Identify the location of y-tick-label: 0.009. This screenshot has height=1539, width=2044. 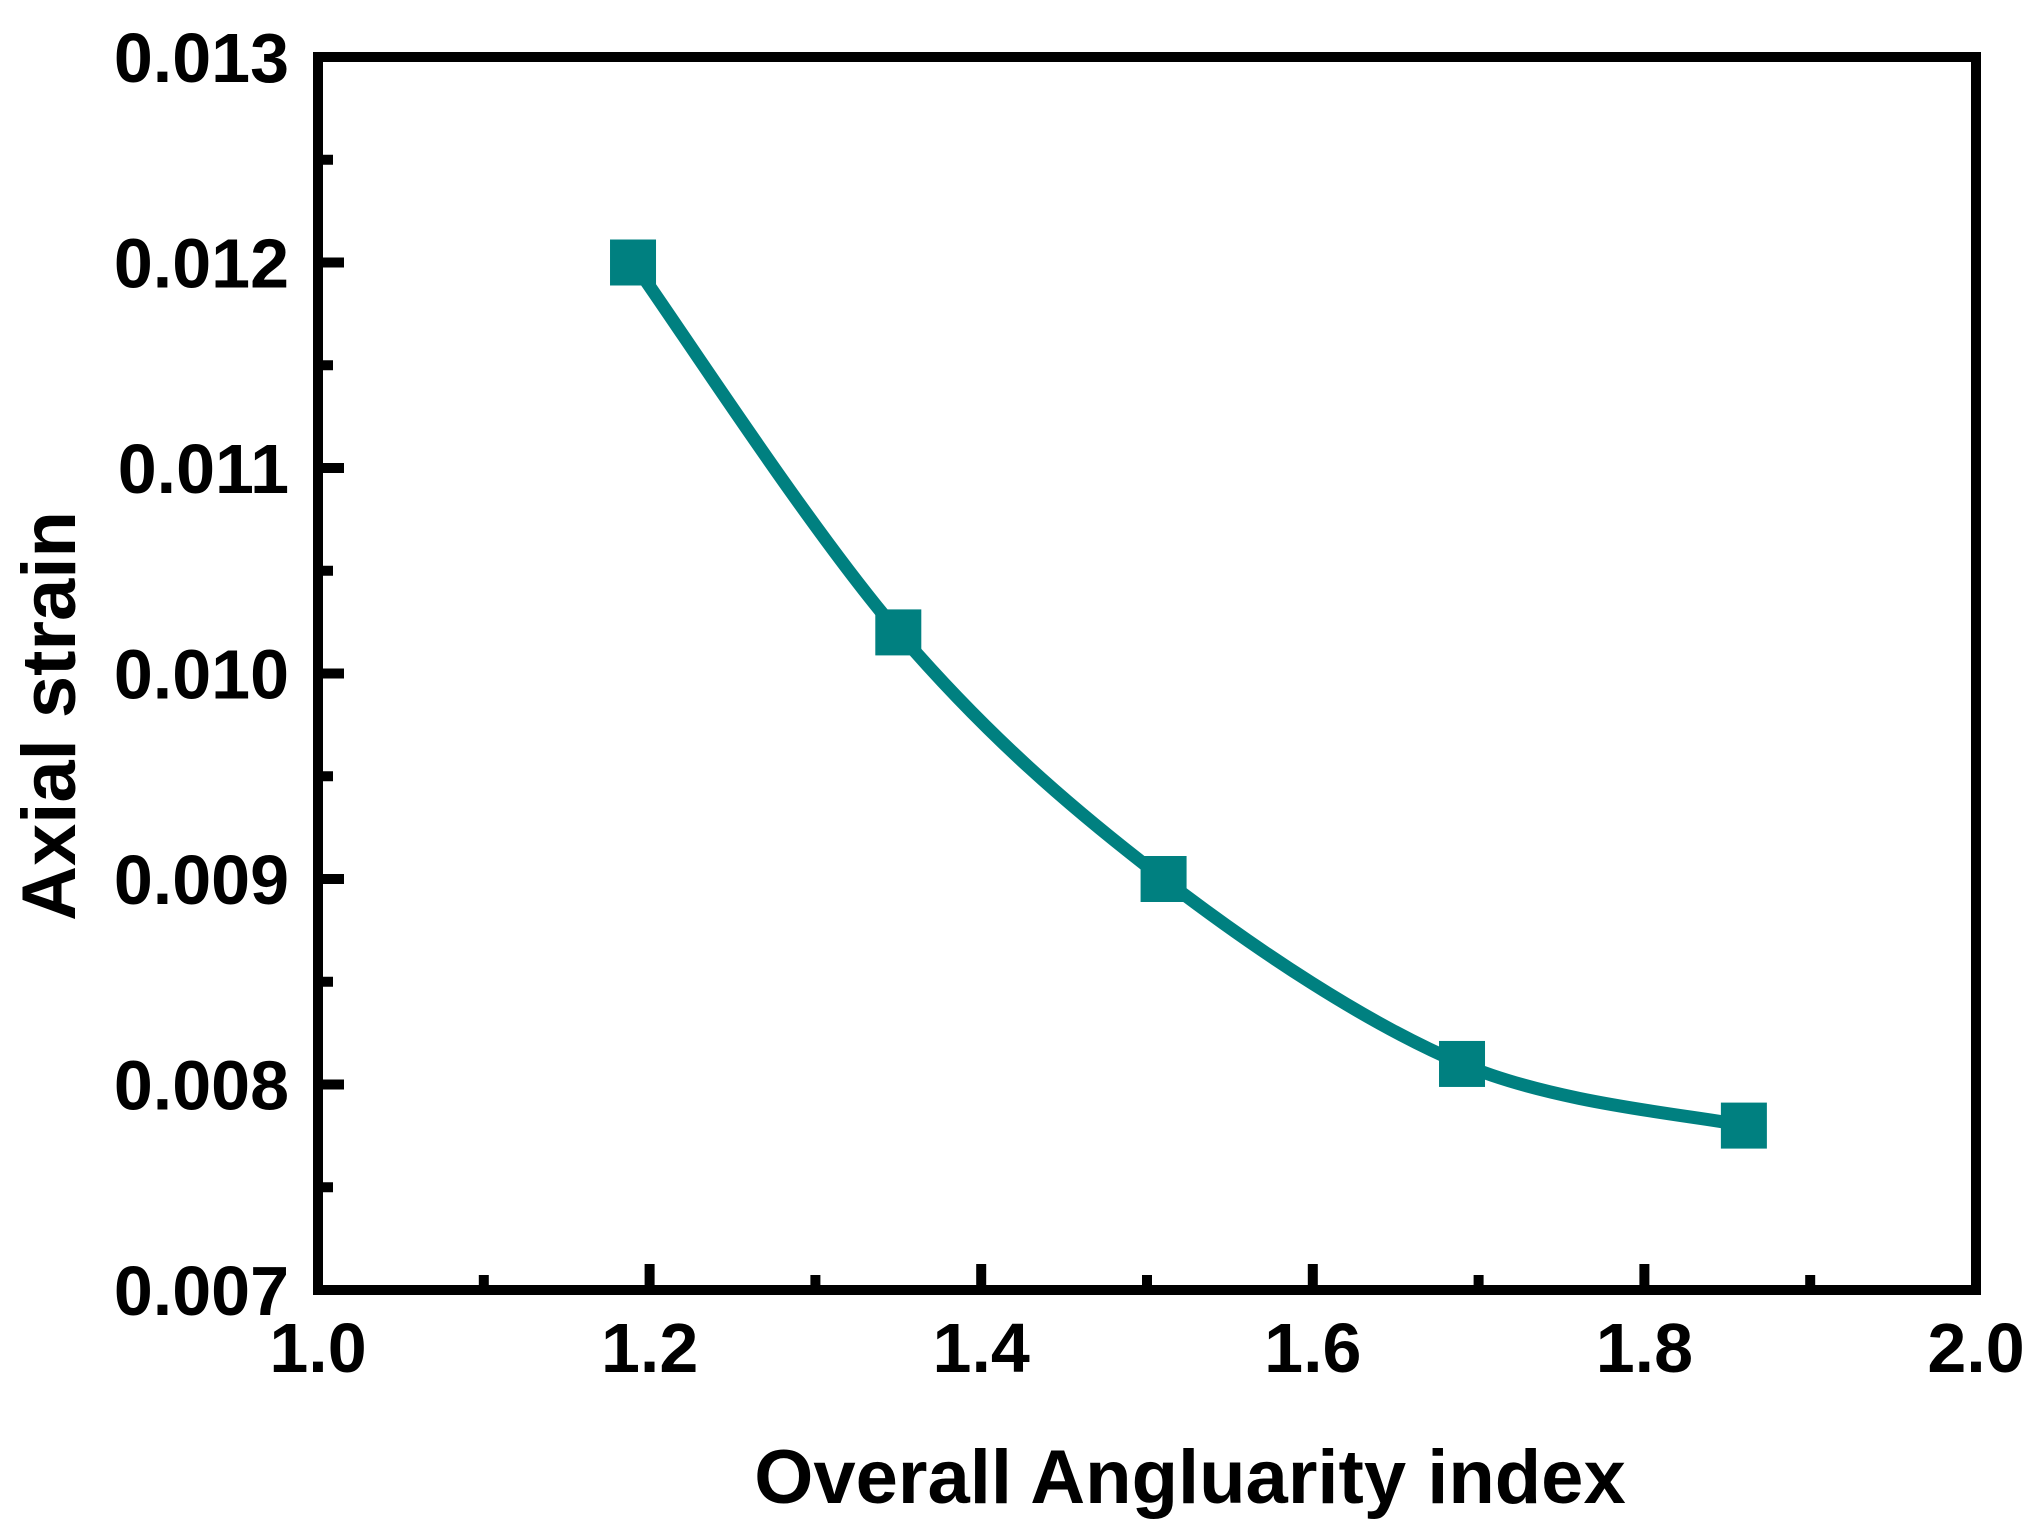
(201, 880).